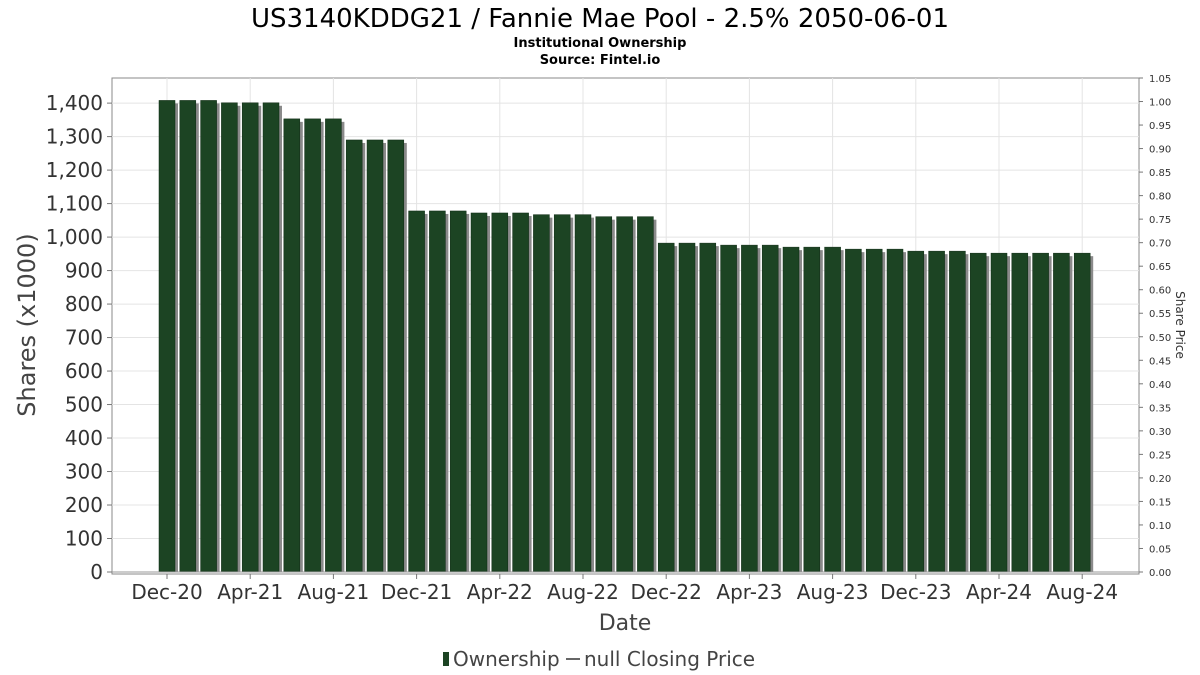 The height and width of the screenshot is (675, 1200). What do you see at coordinates (1160, 220) in the screenshot?
I see `y2tick-label: 0.75` at bounding box center [1160, 220].